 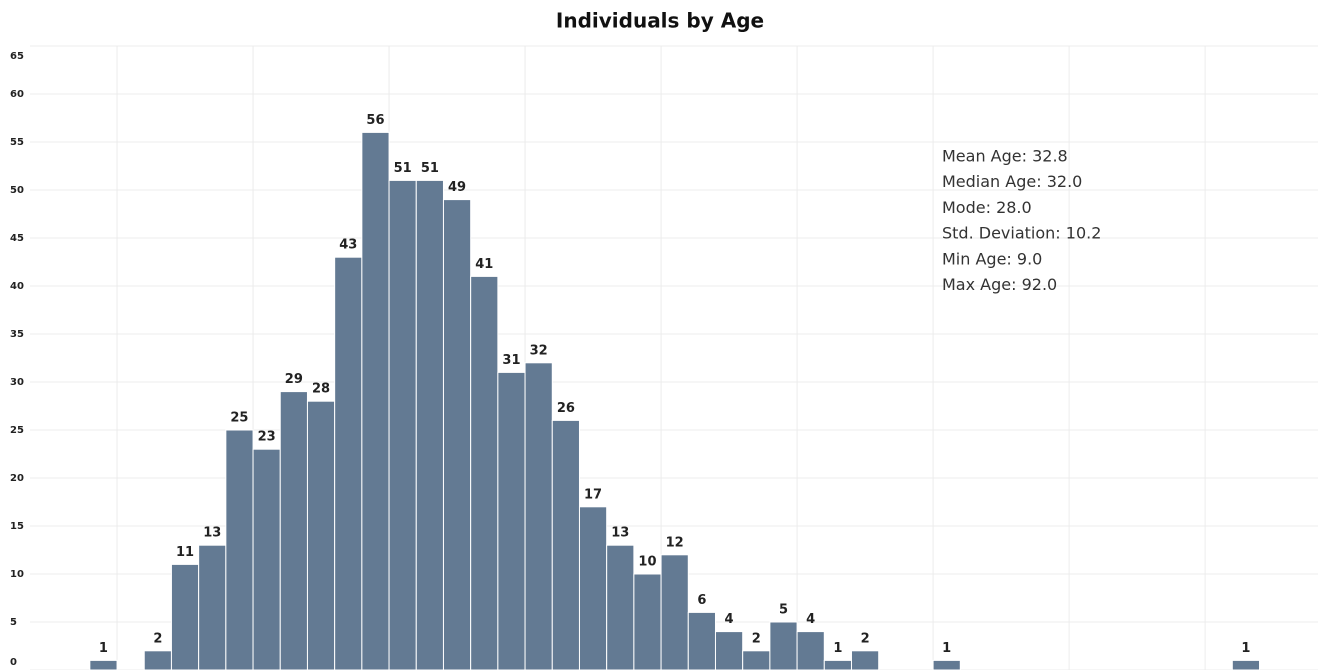 What do you see at coordinates (17, 478) in the screenshot?
I see `y-tick-label: 20` at bounding box center [17, 478].